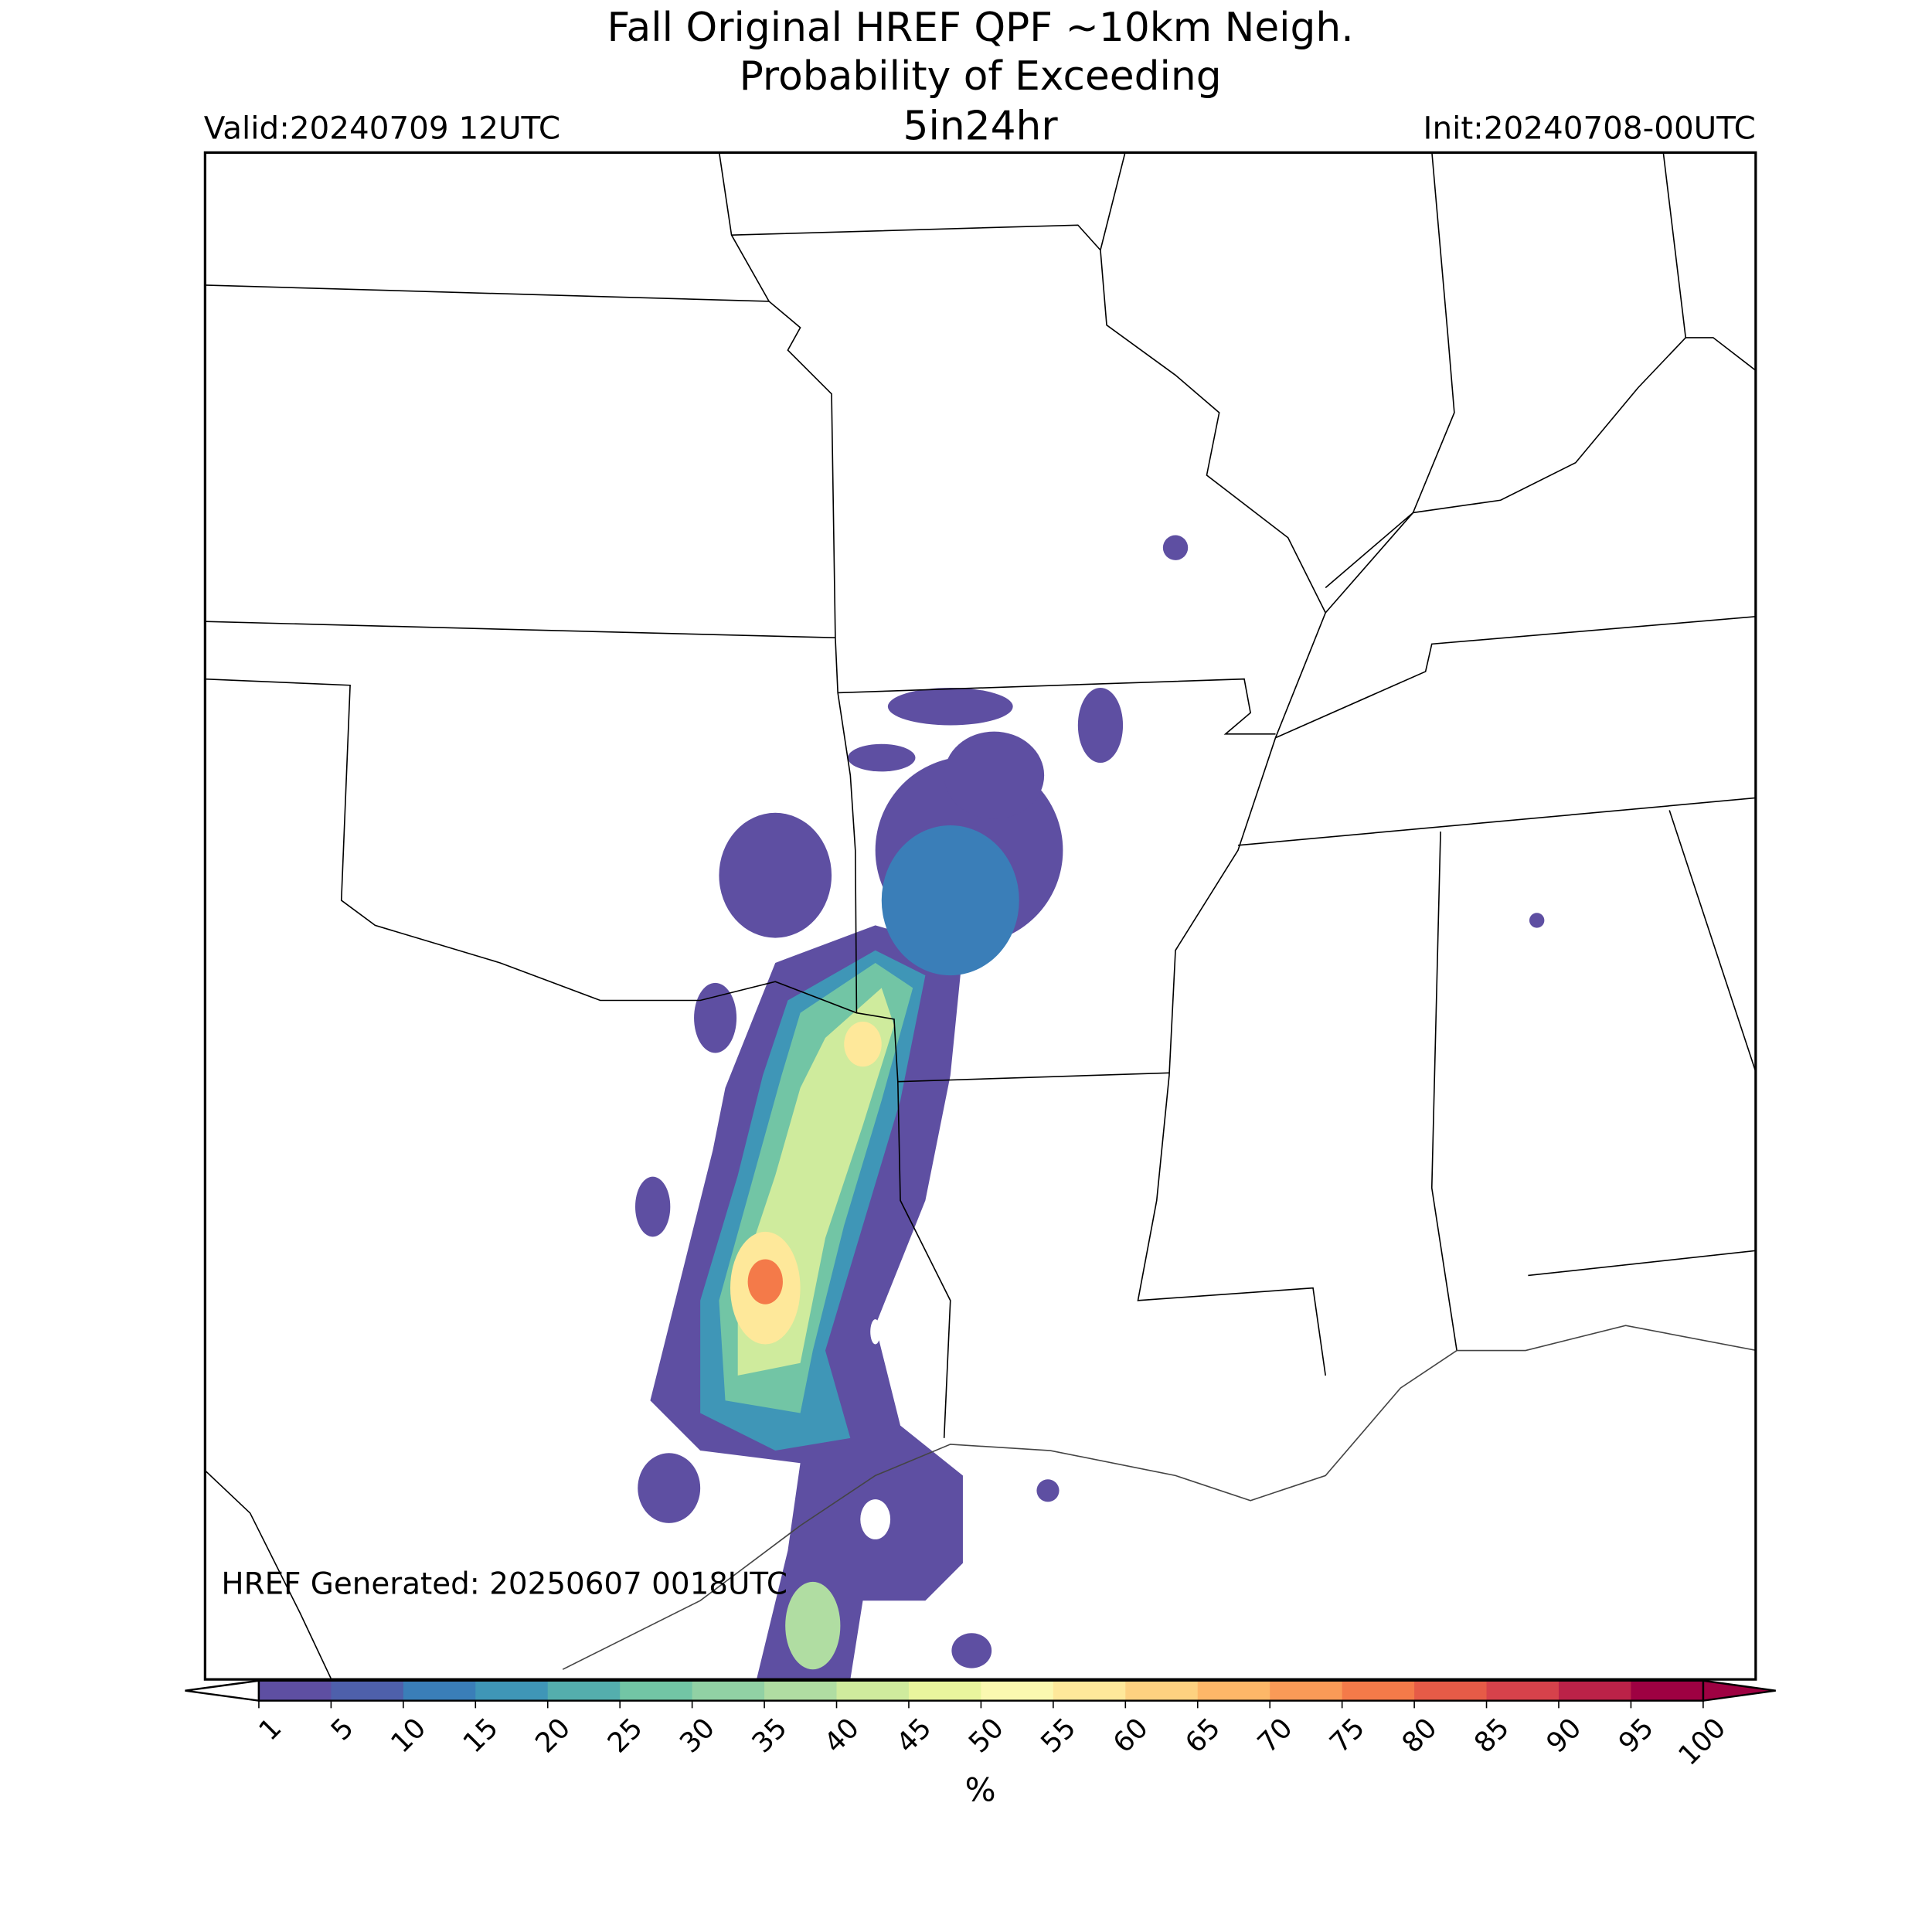 The width and height of the screenshot is (1932, 1932). I want to click on colorbar-over, so click(1739, 1690).